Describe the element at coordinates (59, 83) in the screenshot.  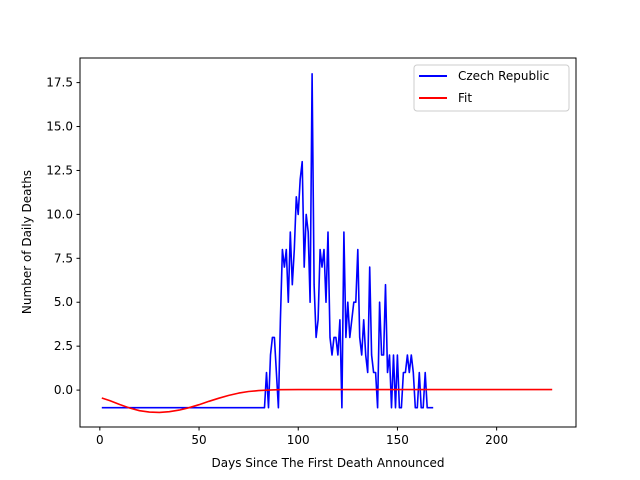
I see `y-tick-label: 17.5` at that location.